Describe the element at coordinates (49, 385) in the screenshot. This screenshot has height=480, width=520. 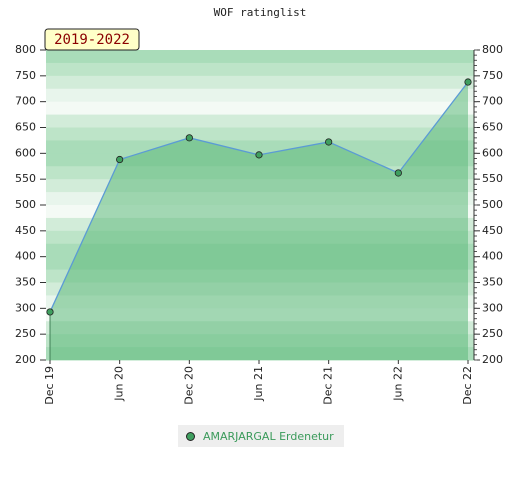
I see `x-tick-label: Dec 19` at that location.